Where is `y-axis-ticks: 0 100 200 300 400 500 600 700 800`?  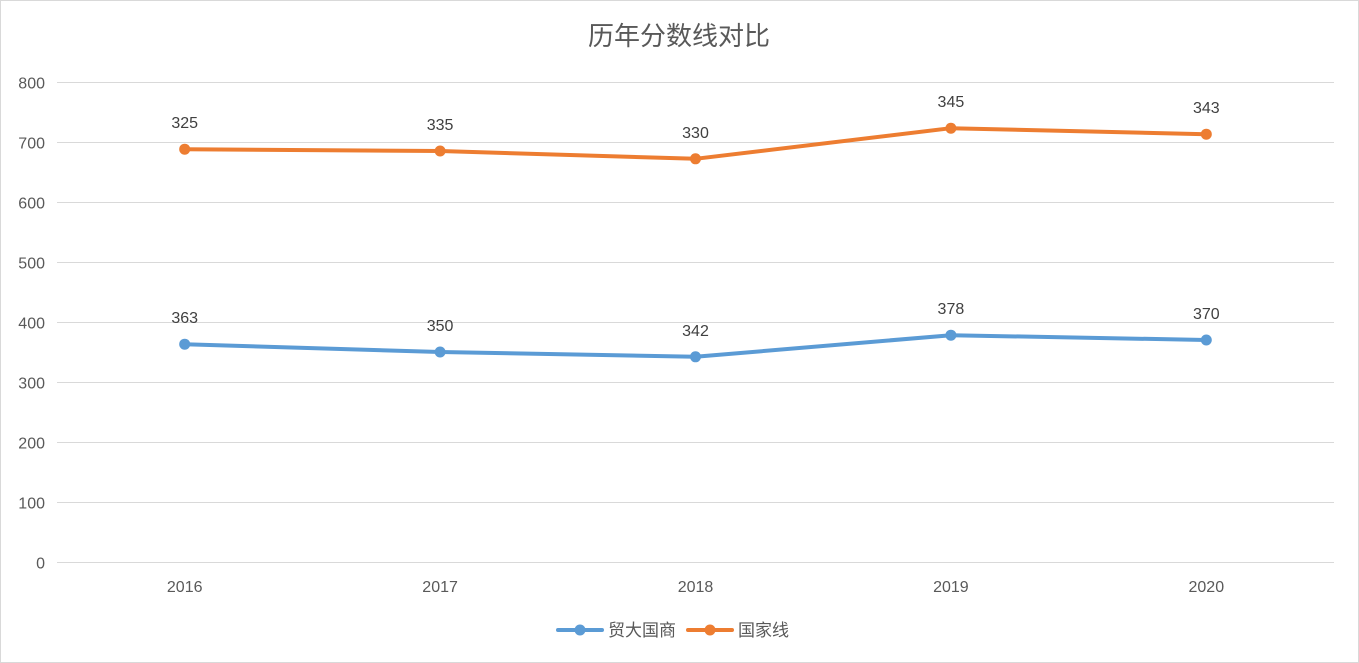 y-axis-ticks: 0 100 200 300 400 500 600 700 800 is located at coordinates (31, 324).